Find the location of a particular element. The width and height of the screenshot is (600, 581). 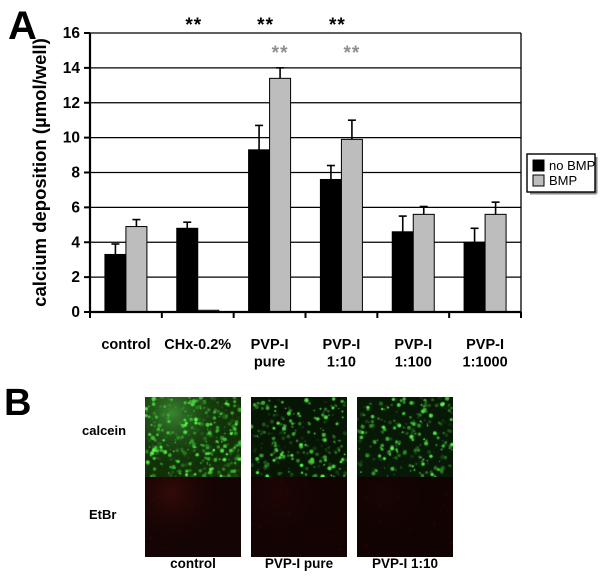

svg-text: pure is located at coordinates (269, 363).